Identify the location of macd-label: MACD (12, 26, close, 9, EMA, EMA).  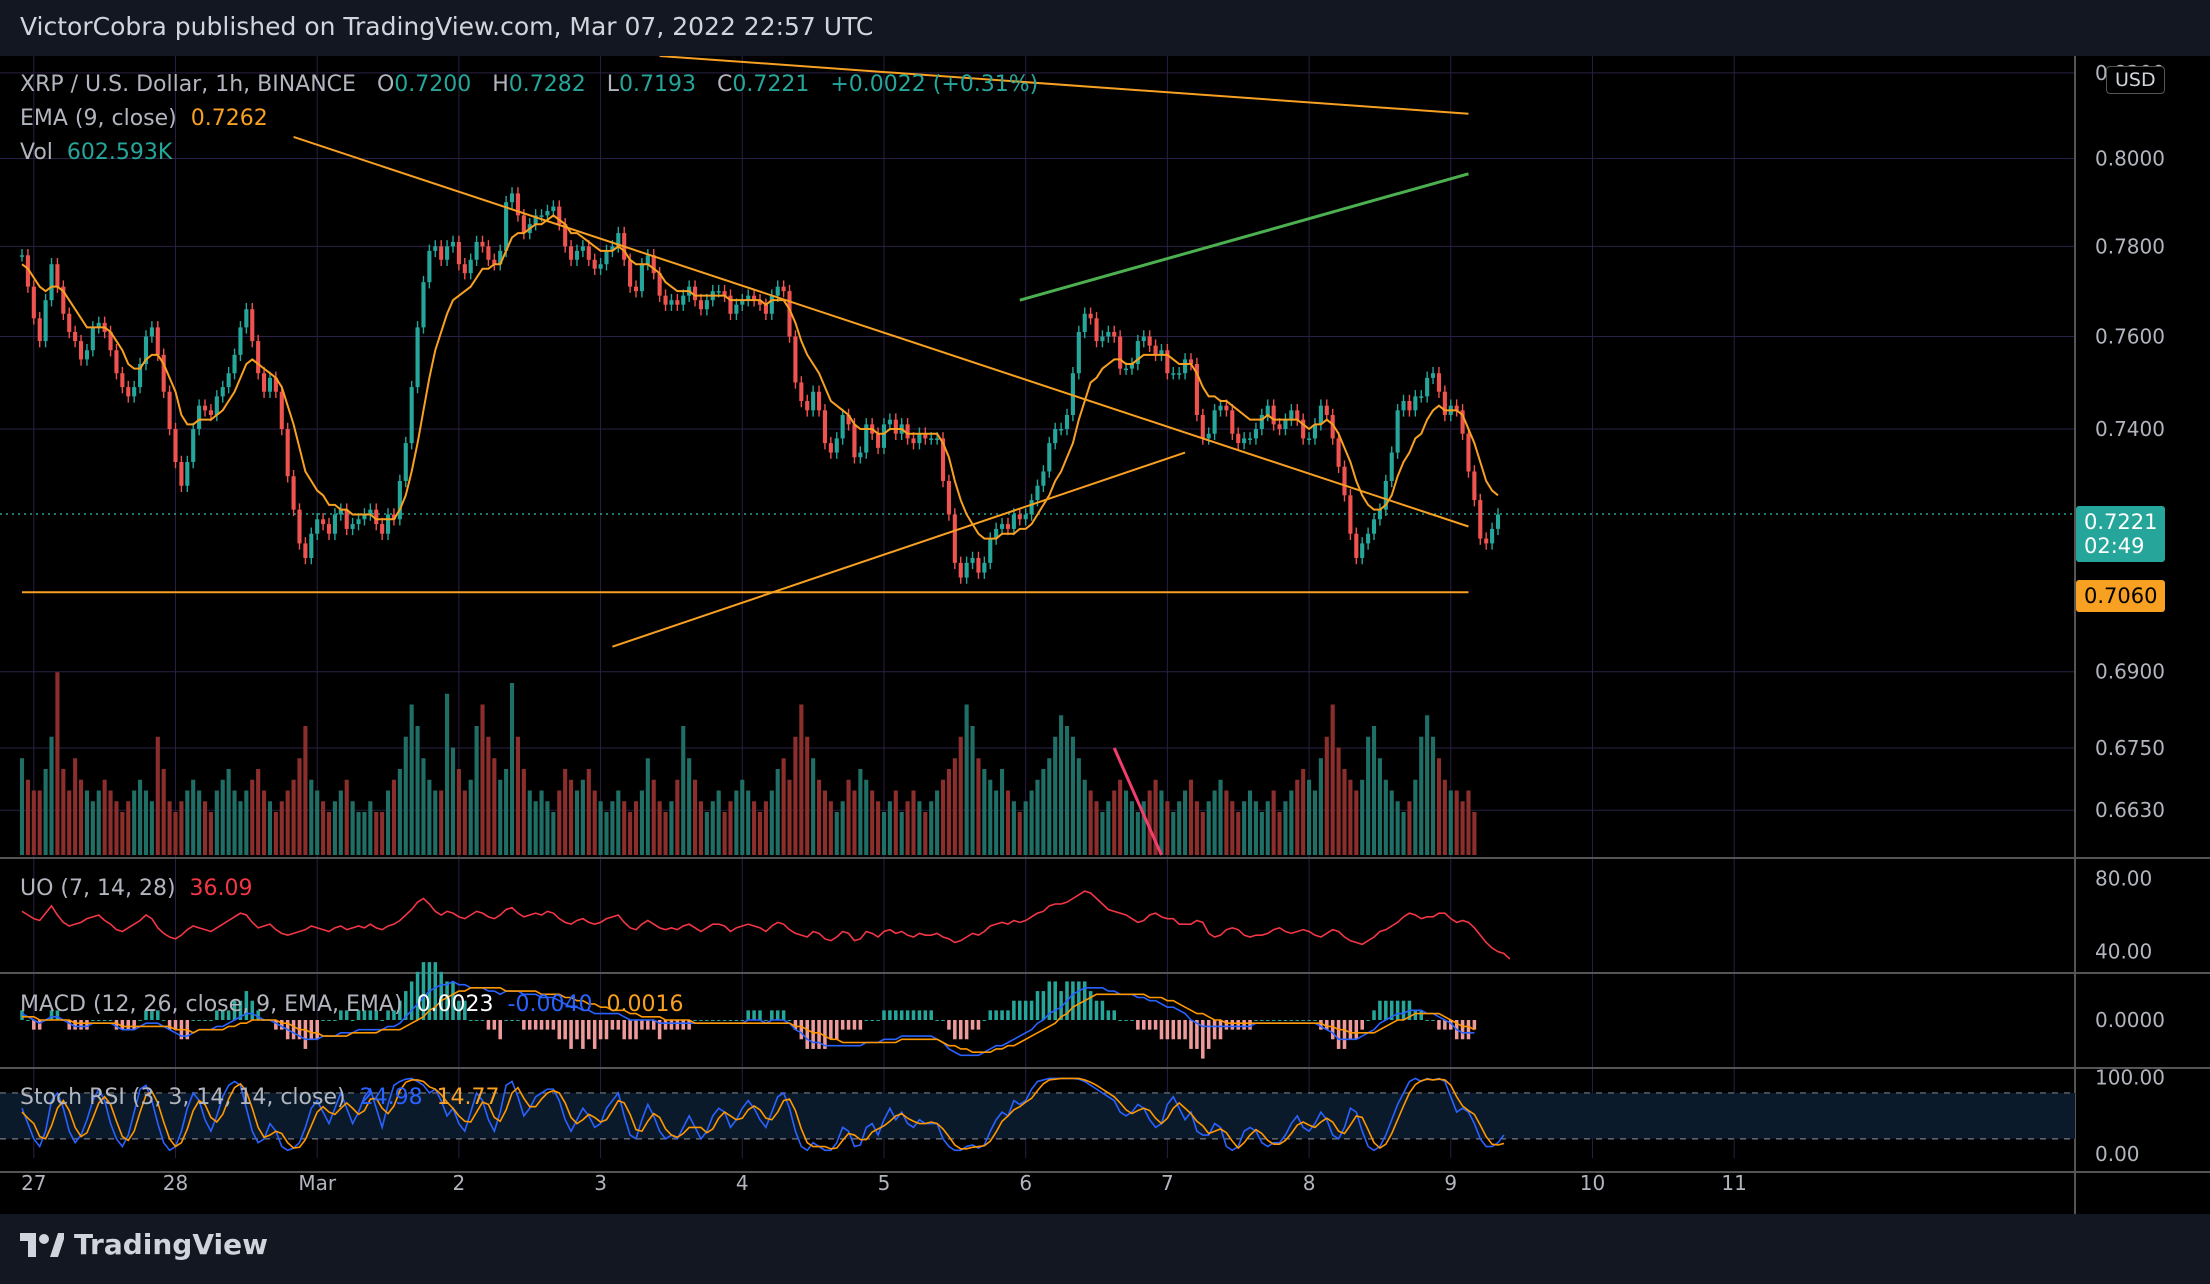
(211, 1004).